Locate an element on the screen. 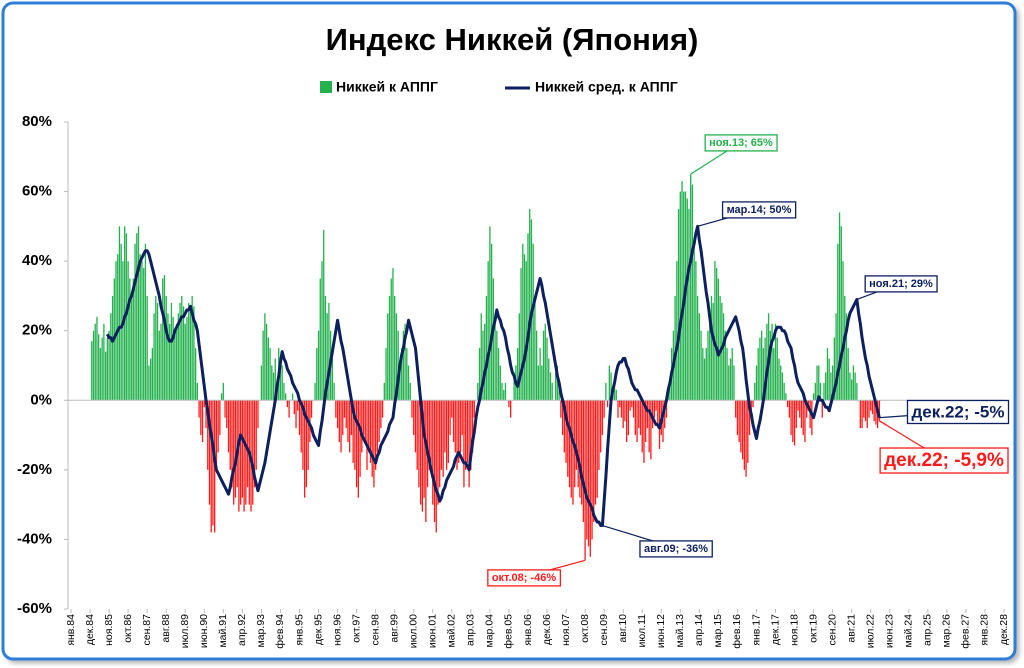  x-tick-label: окт.08 is located at coordinates (585, 628).